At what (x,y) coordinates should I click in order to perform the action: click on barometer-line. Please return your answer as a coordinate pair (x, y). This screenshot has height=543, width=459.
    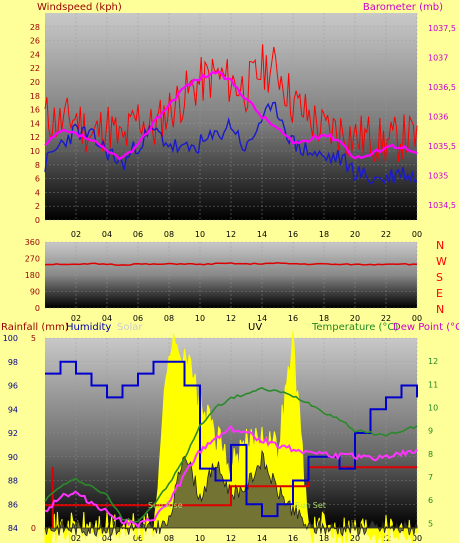
    Looking at the image, I should click on (231, 115).